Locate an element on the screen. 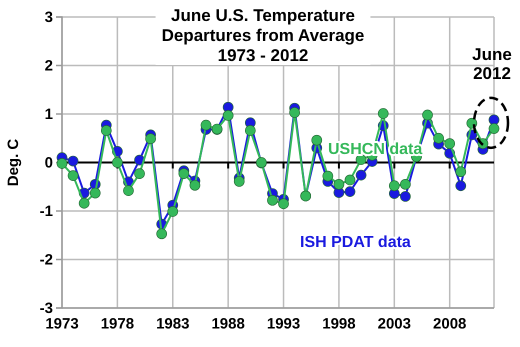 The height and width of the screenshot is (347, 520). y-tick-label: -1 is located at coordinates (46, 211).